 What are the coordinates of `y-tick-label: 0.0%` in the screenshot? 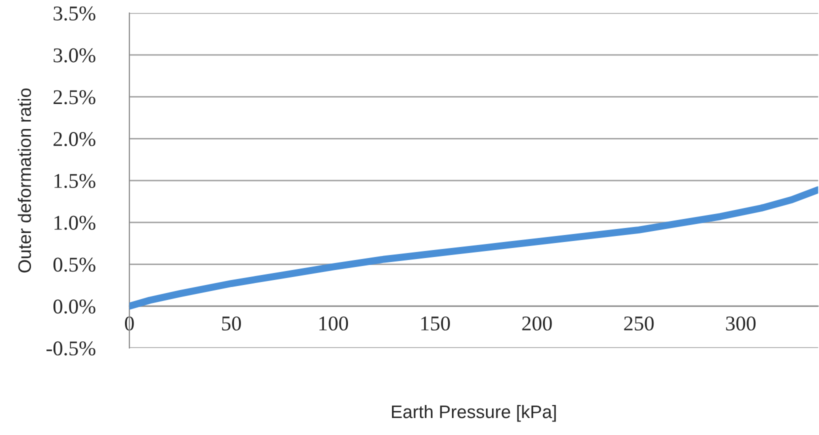 It's located at (74, 307).